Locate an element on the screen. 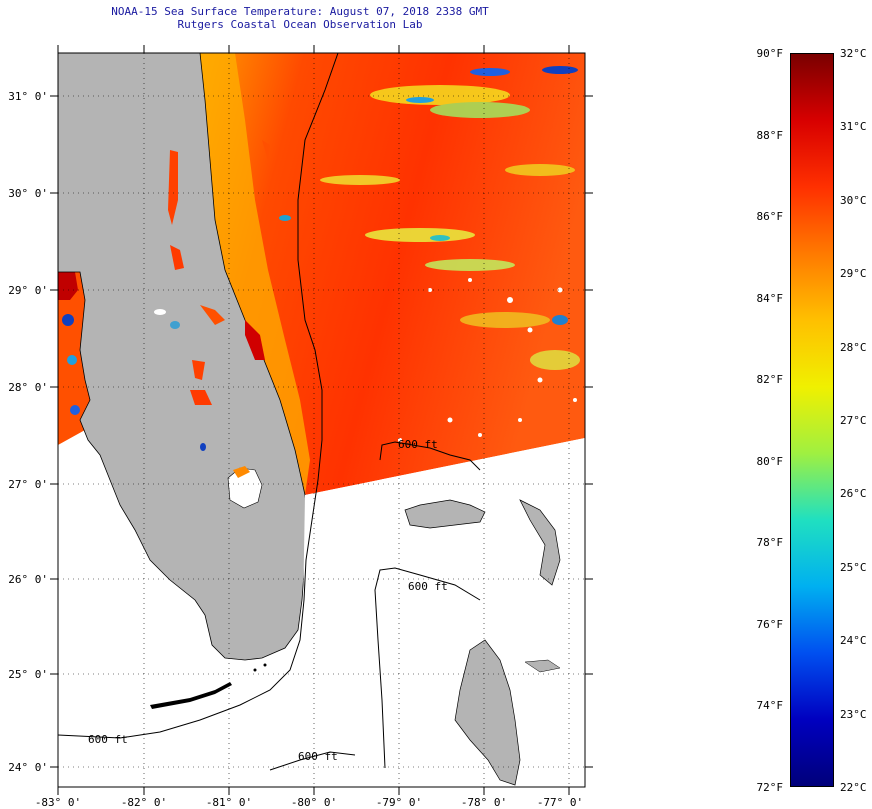 The image size is (872, 809). no-data-region is located at coordinates (442, 612).